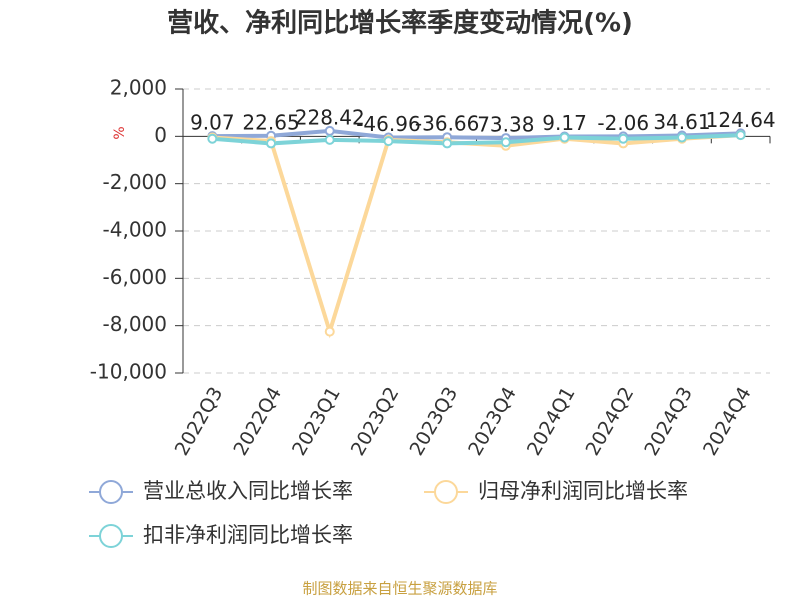  Describe the element at coordinates (257, 421) in the screenshot. I see `x-tick-label: 2022Q4` at that location.